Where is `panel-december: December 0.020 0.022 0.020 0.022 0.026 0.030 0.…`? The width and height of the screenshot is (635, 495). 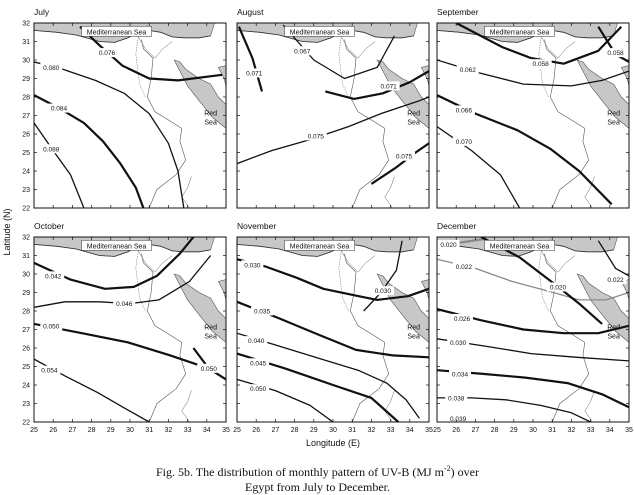
panel-december: December 0.020 0.022 0.020 0.022 0.026 0.030 0.… is located at coordinates (533, 327).